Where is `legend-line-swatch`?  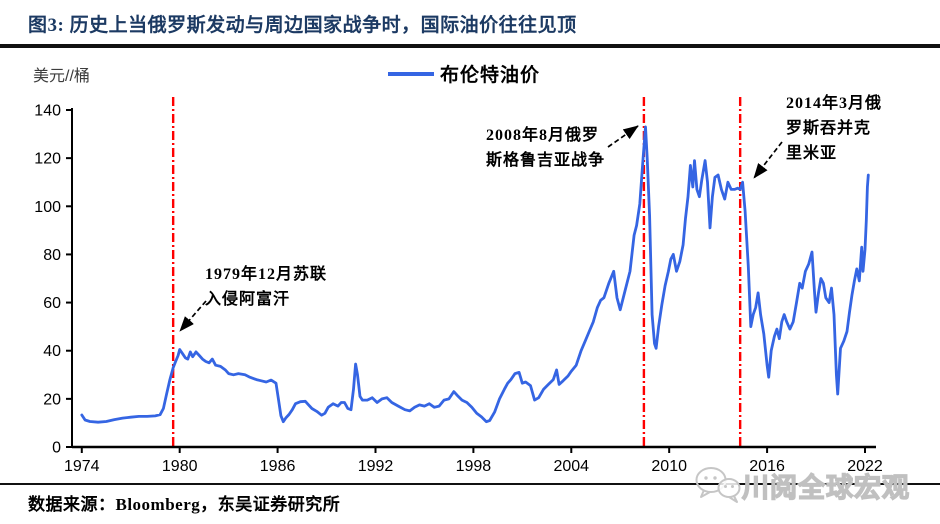 legend-line-swatch is located at coordinates (411, 73).